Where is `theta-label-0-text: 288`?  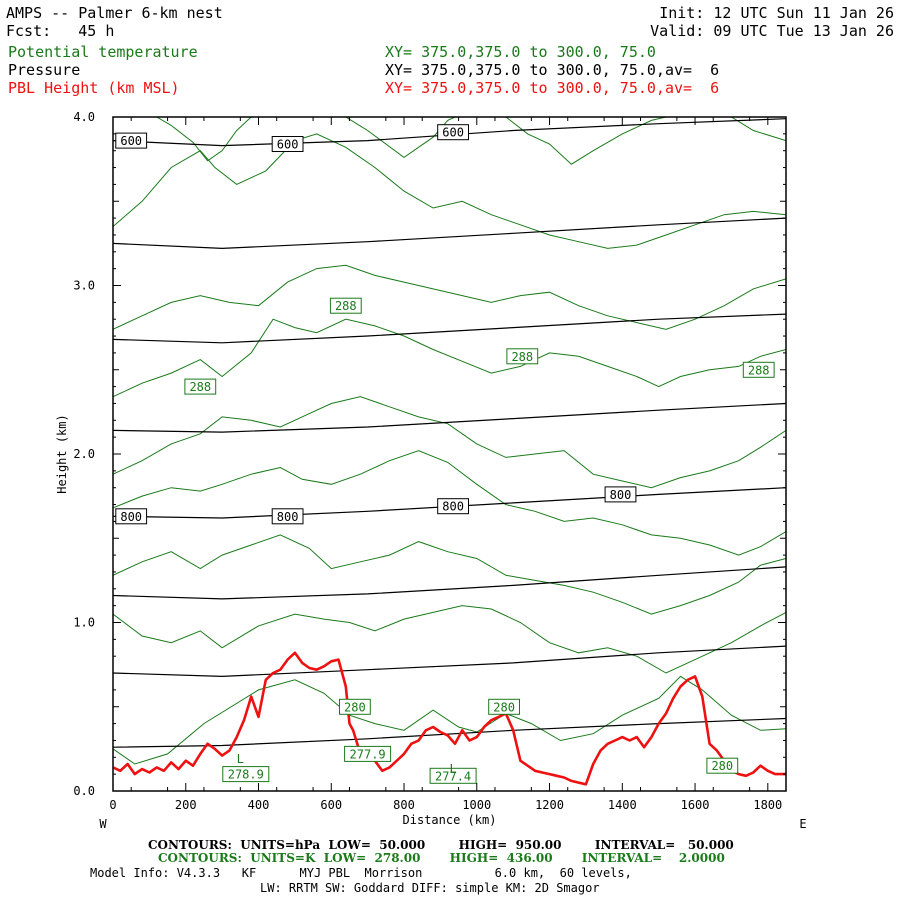 theta-label-0-text: 288 is located at coordinates (346, 306).